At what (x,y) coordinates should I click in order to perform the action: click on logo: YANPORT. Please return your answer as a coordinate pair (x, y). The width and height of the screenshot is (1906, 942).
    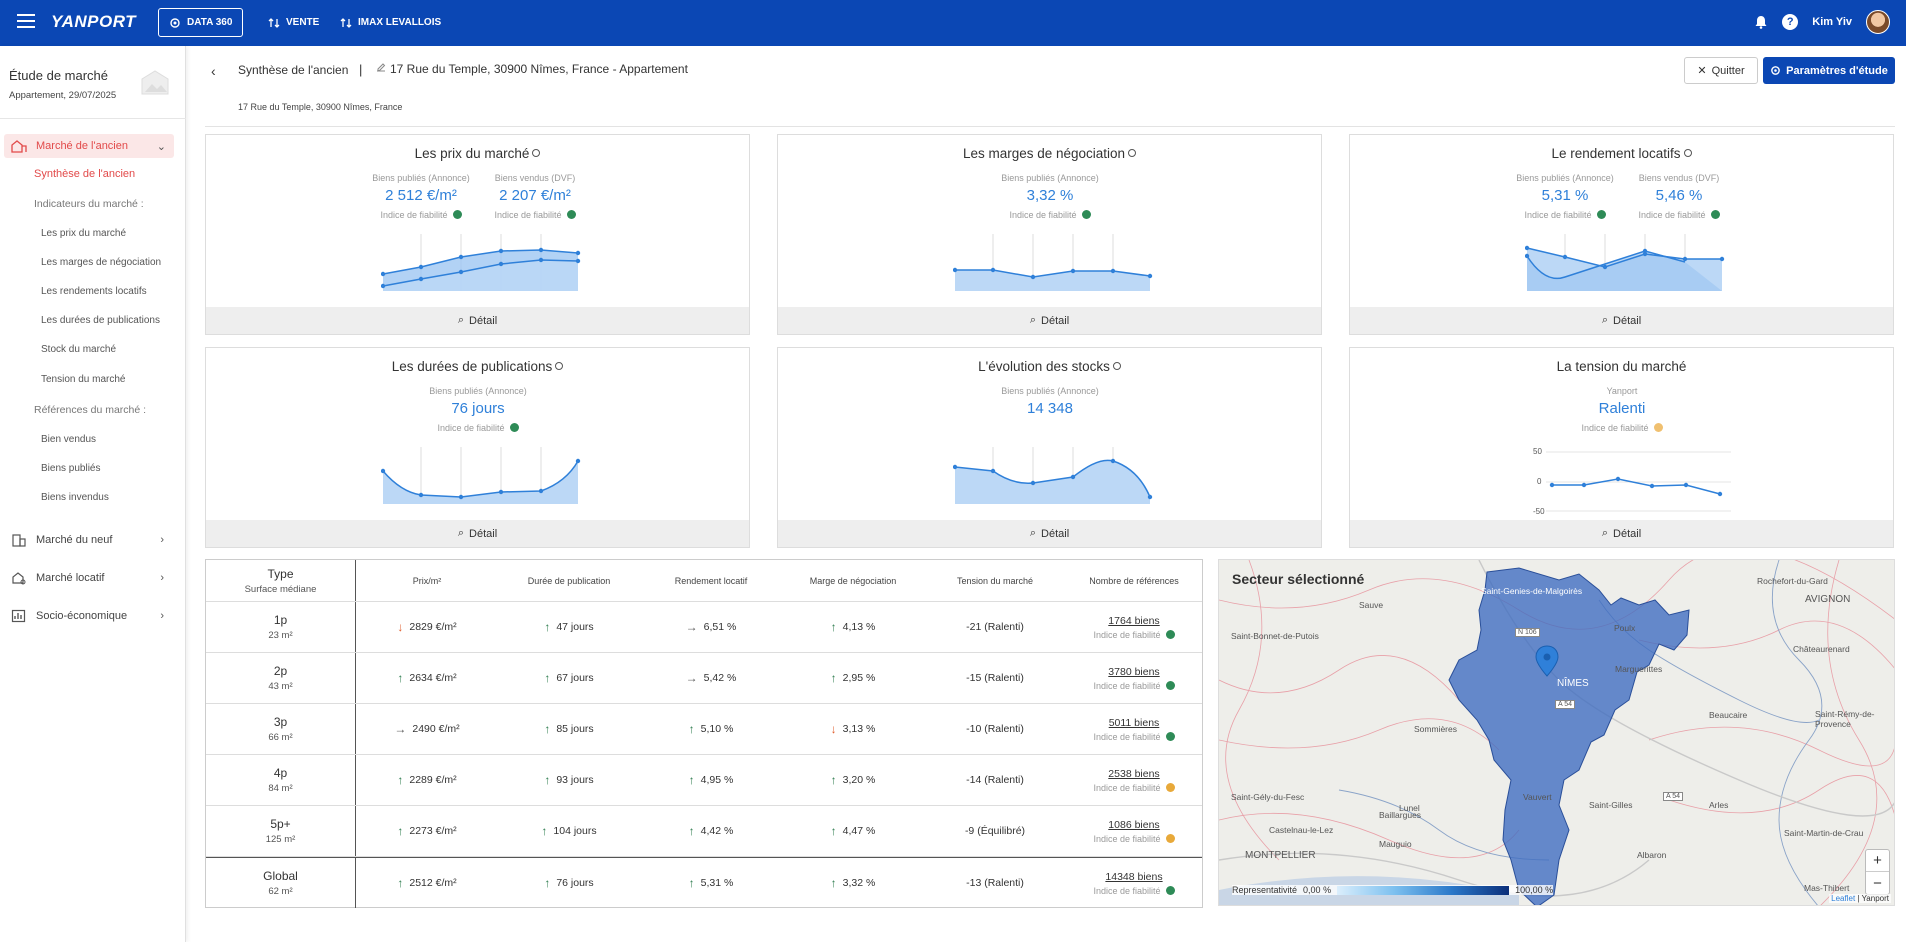
    Looking at the image, I should click on (94, 21).